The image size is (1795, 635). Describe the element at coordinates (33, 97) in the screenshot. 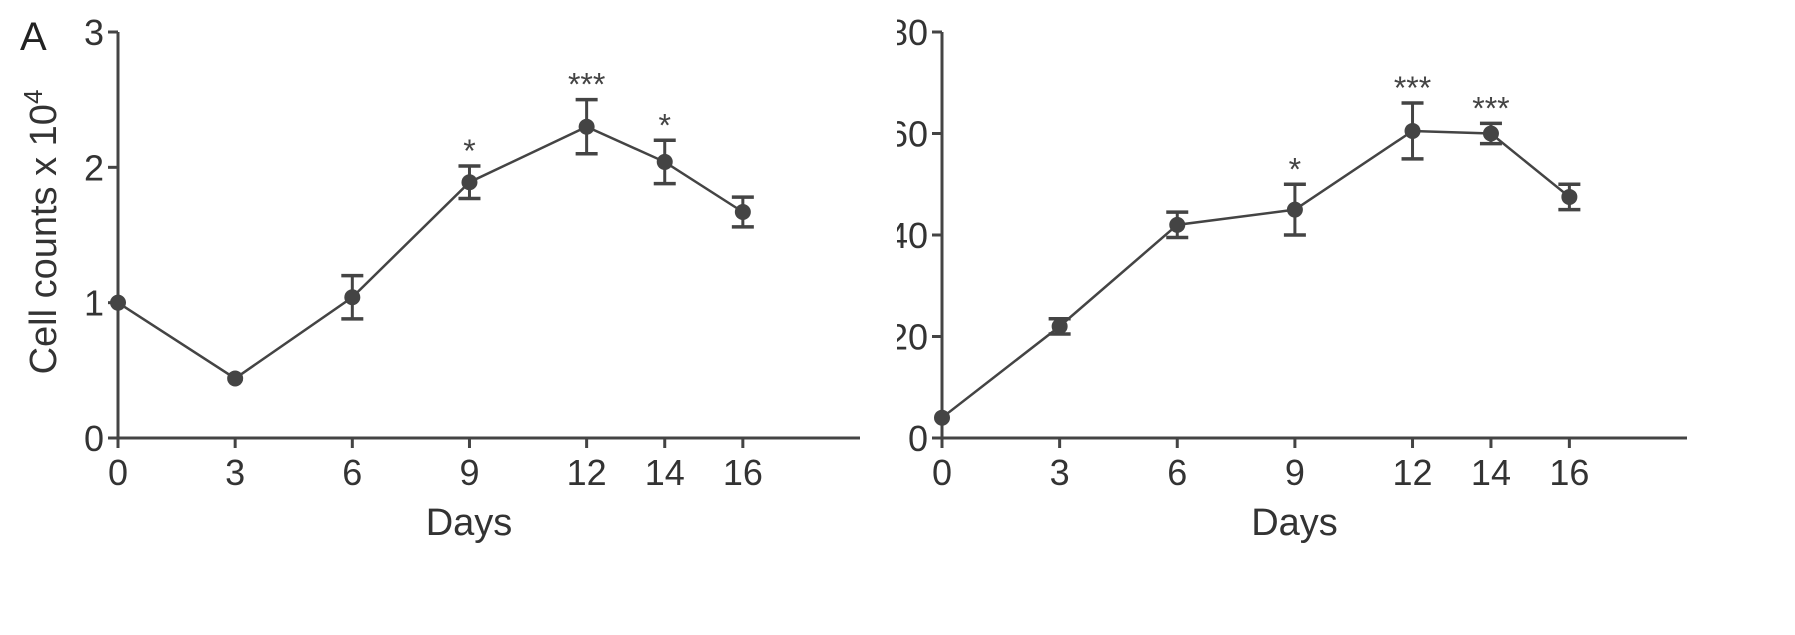

I see `y-axis-label-superscript: 4` at that location.